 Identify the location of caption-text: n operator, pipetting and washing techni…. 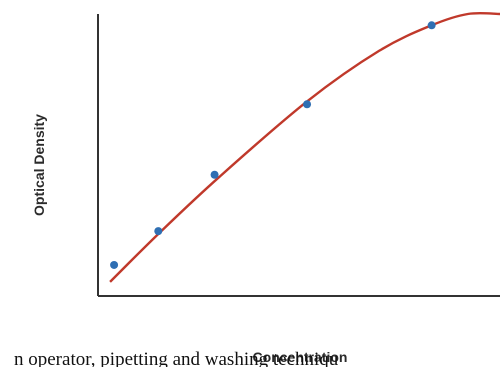
(176, 358).